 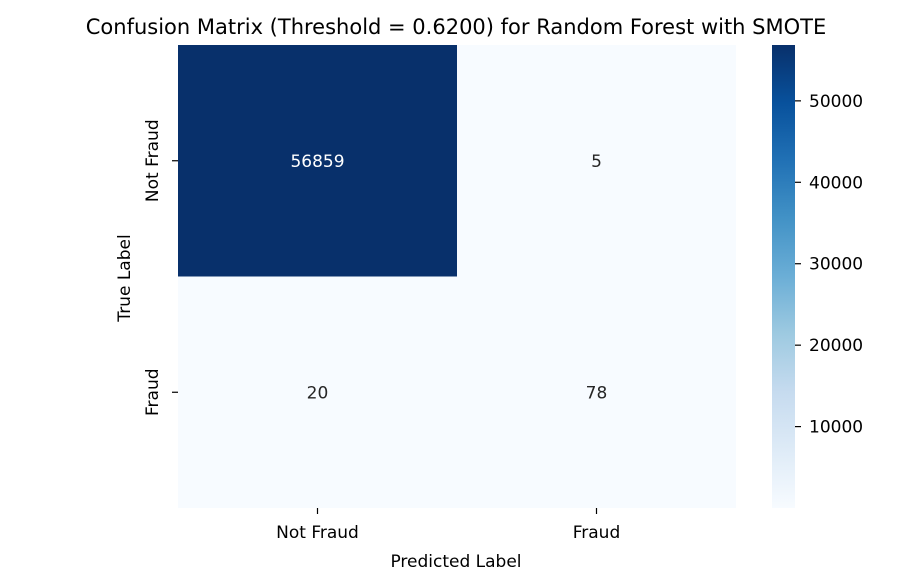 What do you see at coordinates (448, 525) in the screenshot?
I see `x-axis-ticks: Not Fraud Fraud` at bounding box center [448, 525].